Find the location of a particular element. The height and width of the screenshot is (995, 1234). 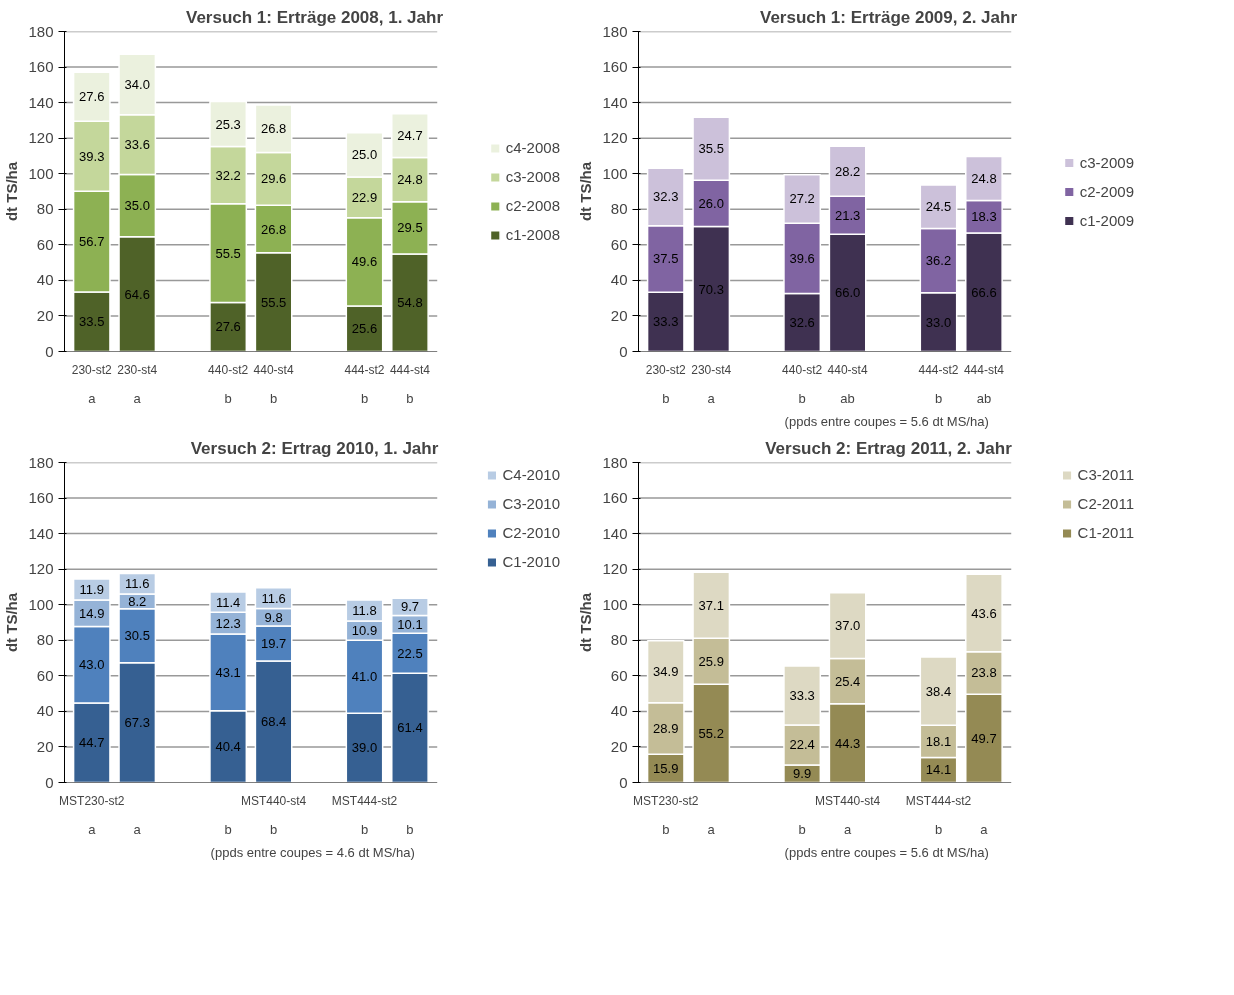

legend-label: c1-2008 is located at coordinates (532, 234).